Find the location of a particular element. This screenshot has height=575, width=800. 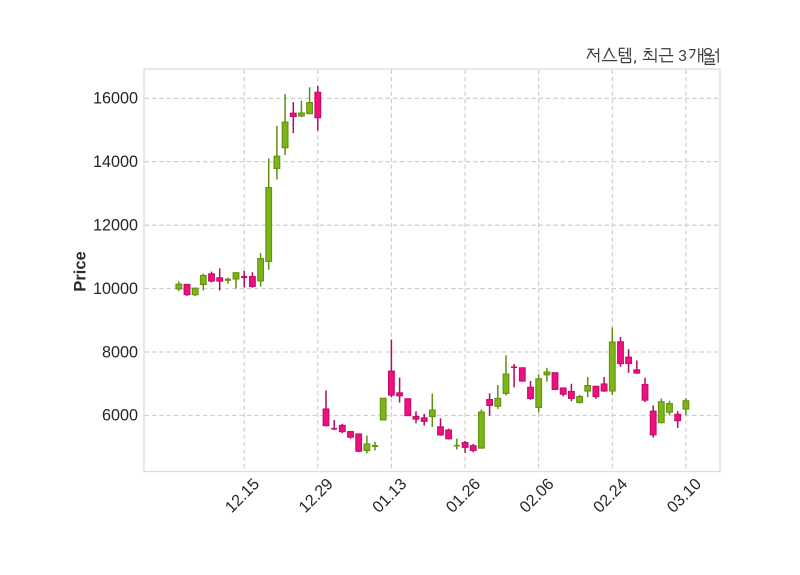

svg-text: 6000 is located at coordinates (120, 416).